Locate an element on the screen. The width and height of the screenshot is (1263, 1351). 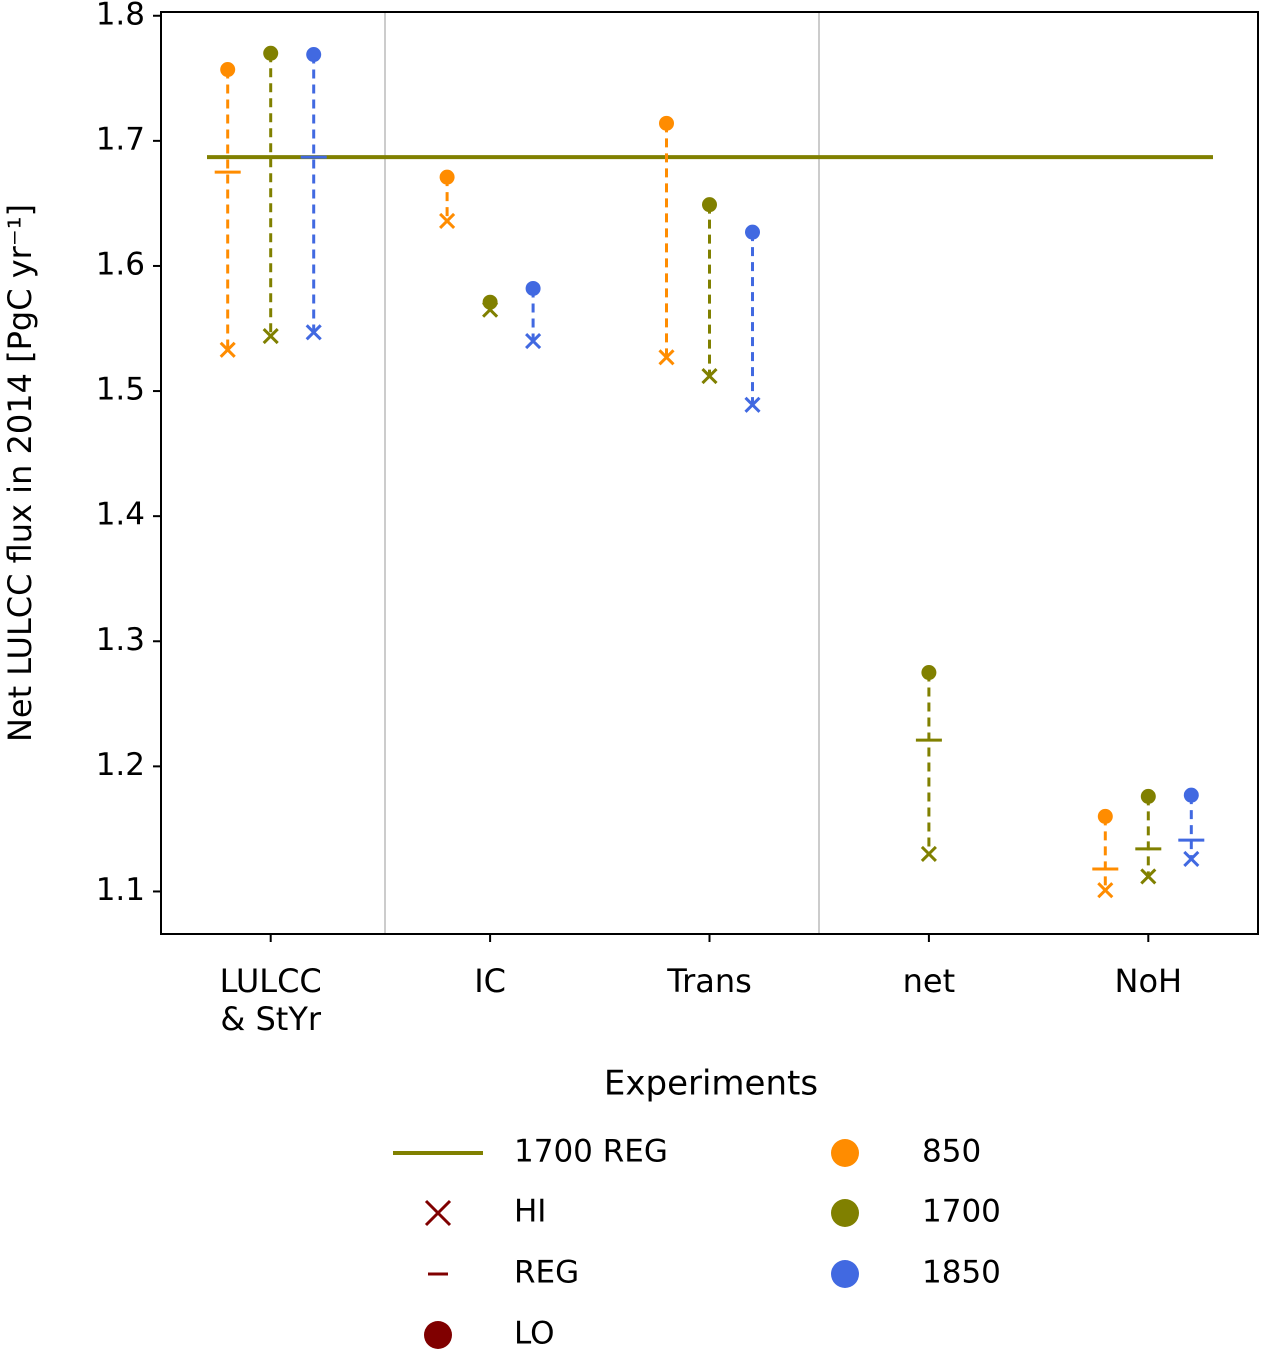
legend-label: 850 is located at coordinates (951, 1152).